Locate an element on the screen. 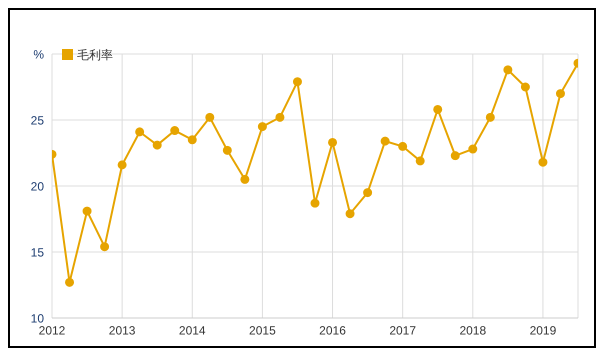  legend-label: 毛利率 is located at coordinates (95, 55).